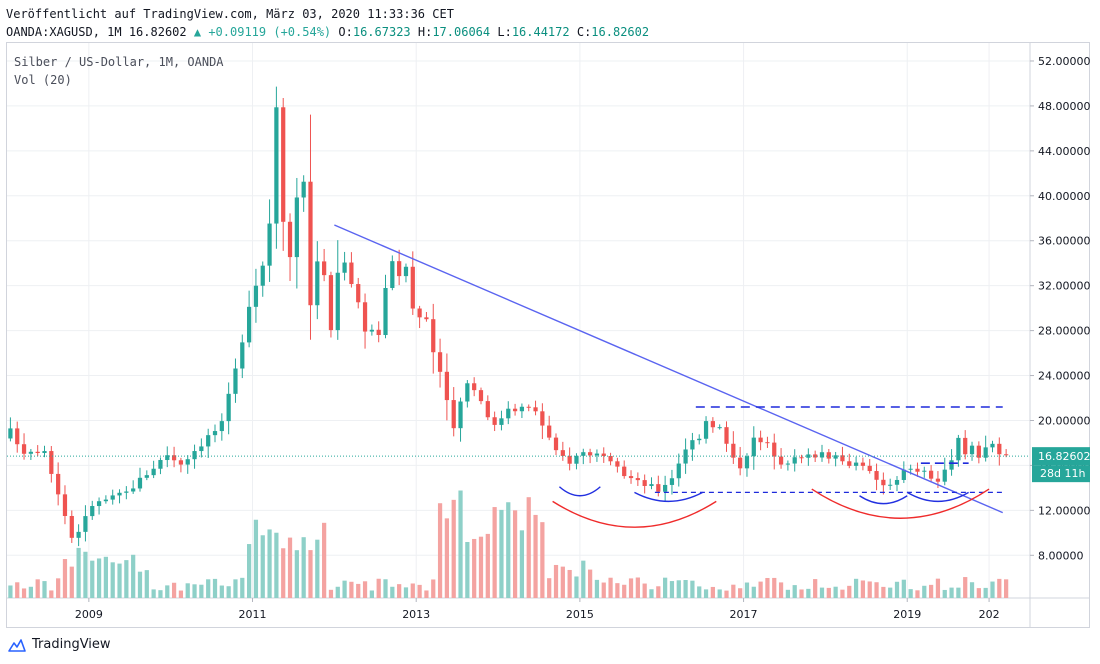  I want to click on y-tick-label: 28.00000, so click(1064, 331).